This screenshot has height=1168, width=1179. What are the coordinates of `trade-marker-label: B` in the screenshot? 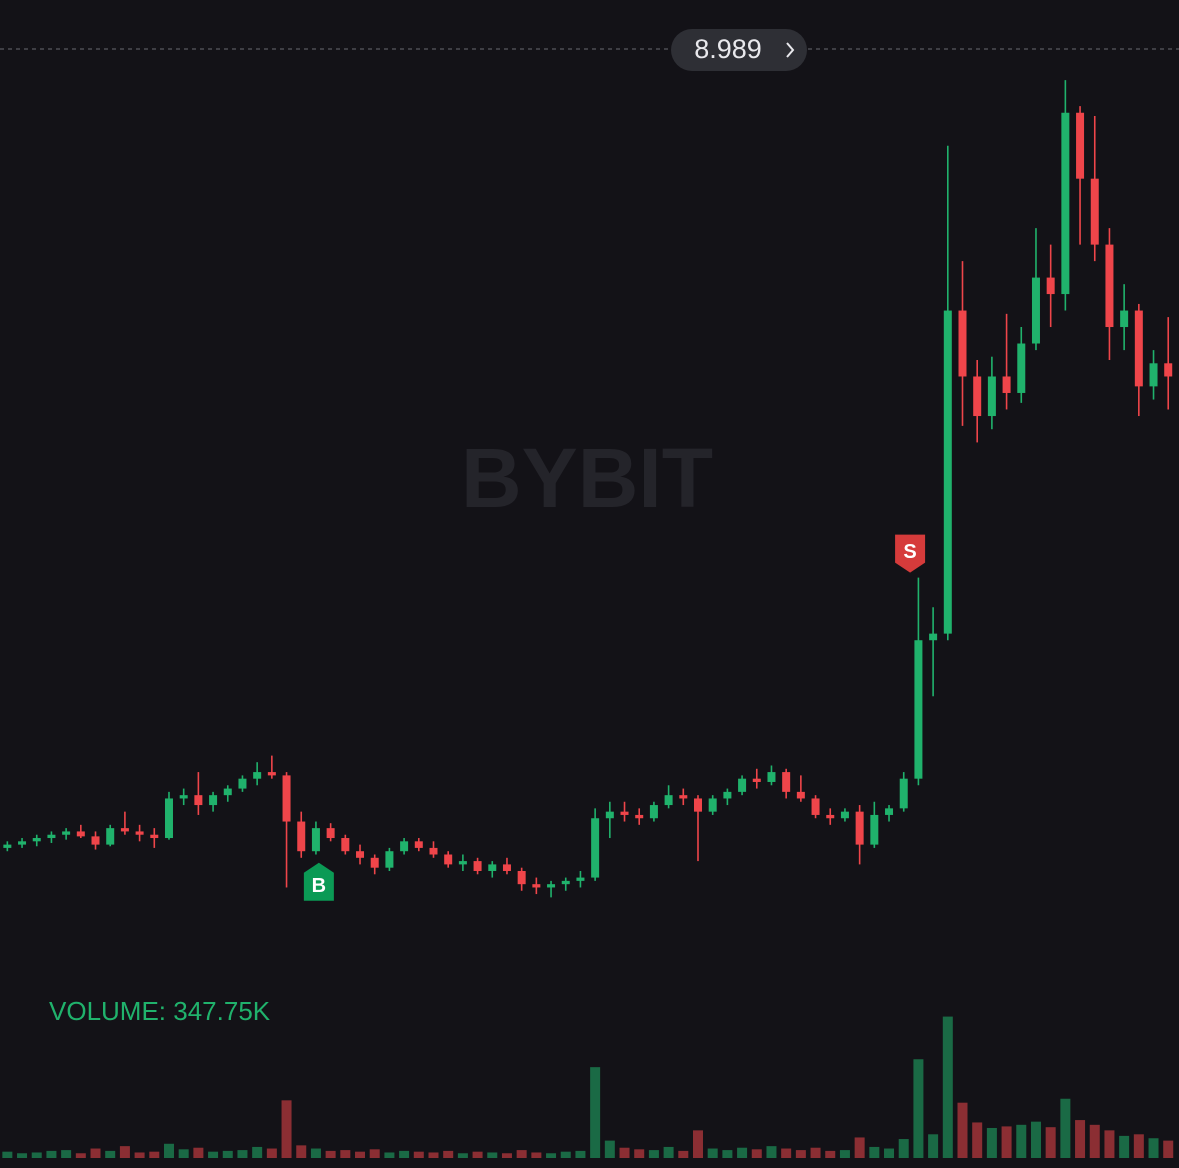 It's located at (319, 886).